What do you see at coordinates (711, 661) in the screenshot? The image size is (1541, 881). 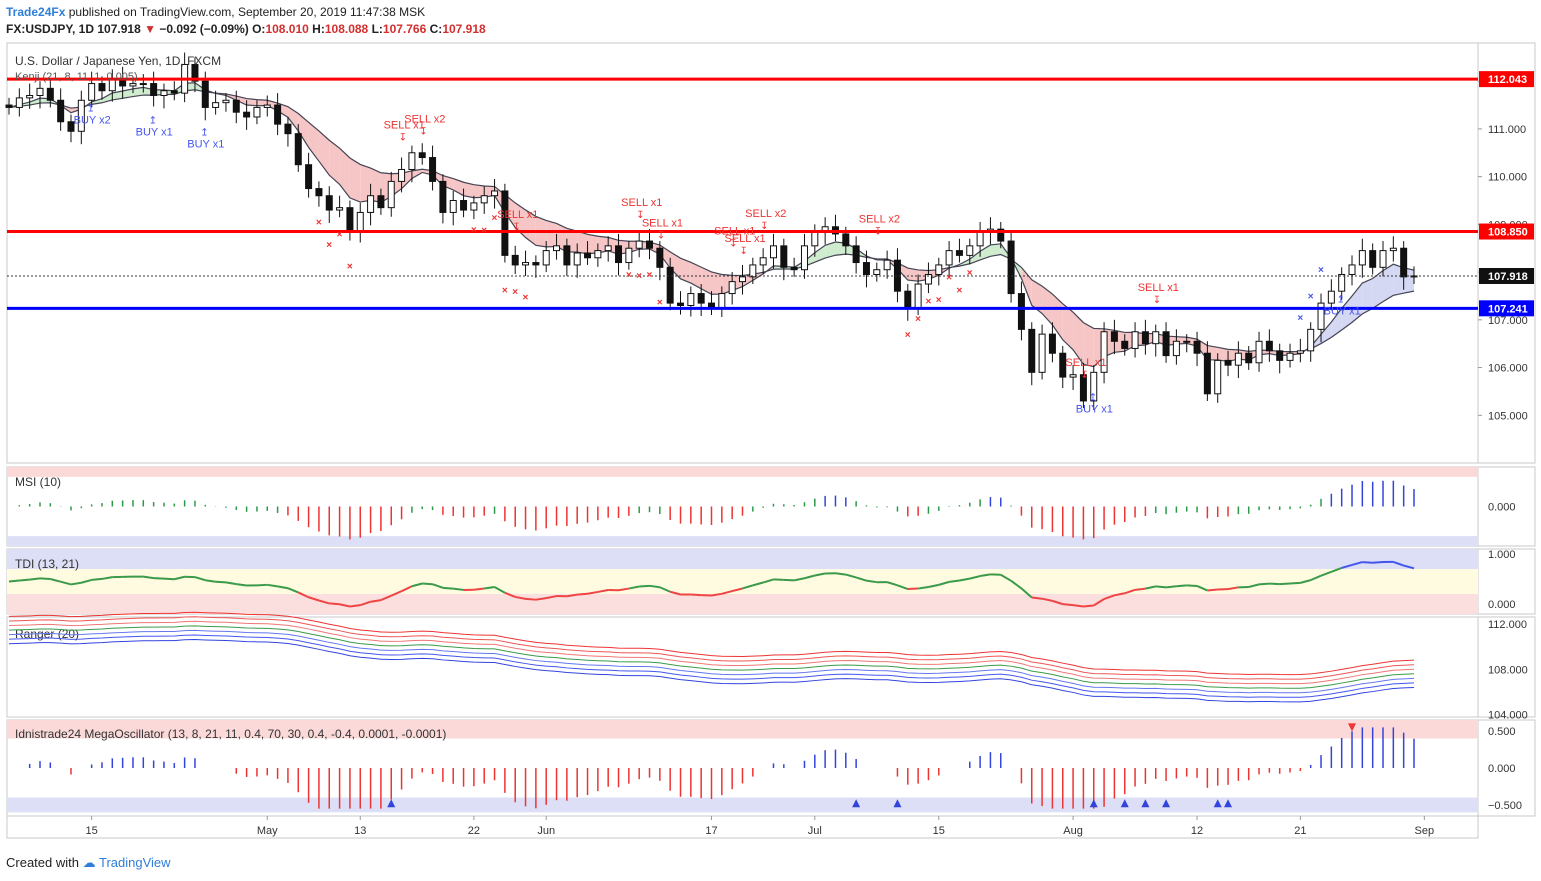 I see `ranger-band-line` at bounding box center [711, 661].